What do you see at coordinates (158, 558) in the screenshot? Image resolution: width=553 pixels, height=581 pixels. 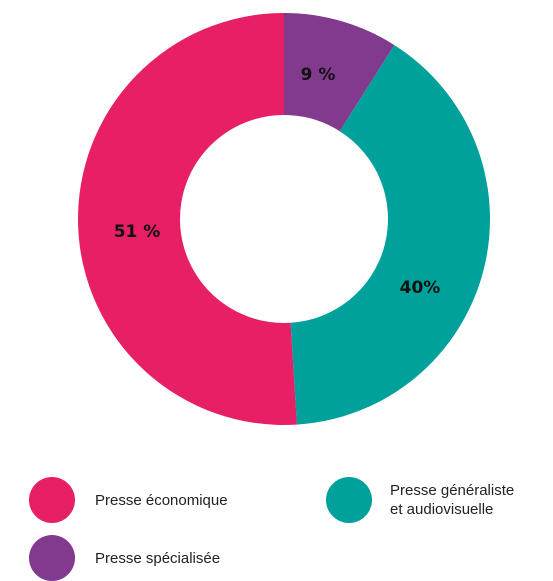 I see `legend-label-presse-specialisee: Presse spécialisée` at bounding box center [158, 558].